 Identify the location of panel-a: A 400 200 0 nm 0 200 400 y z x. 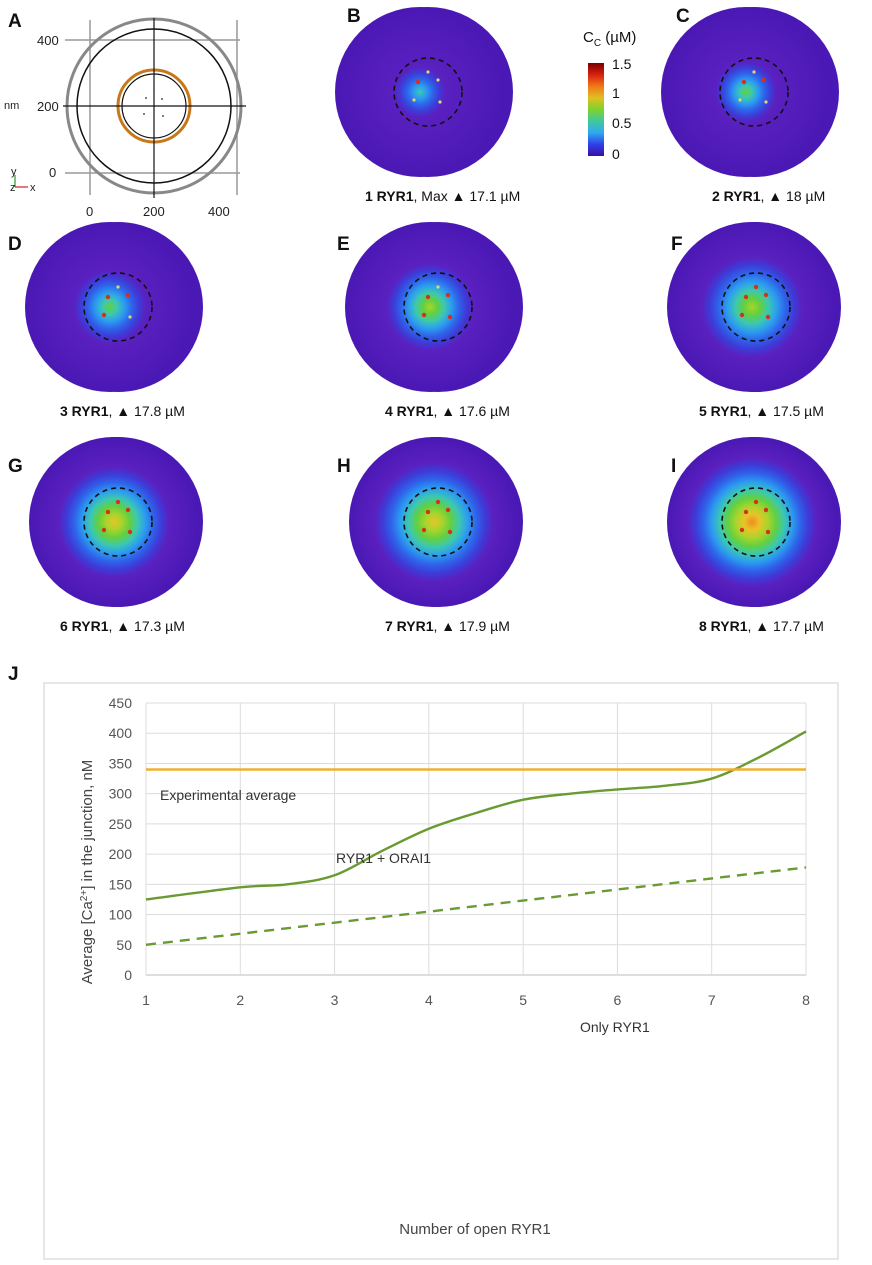
(125, 115).